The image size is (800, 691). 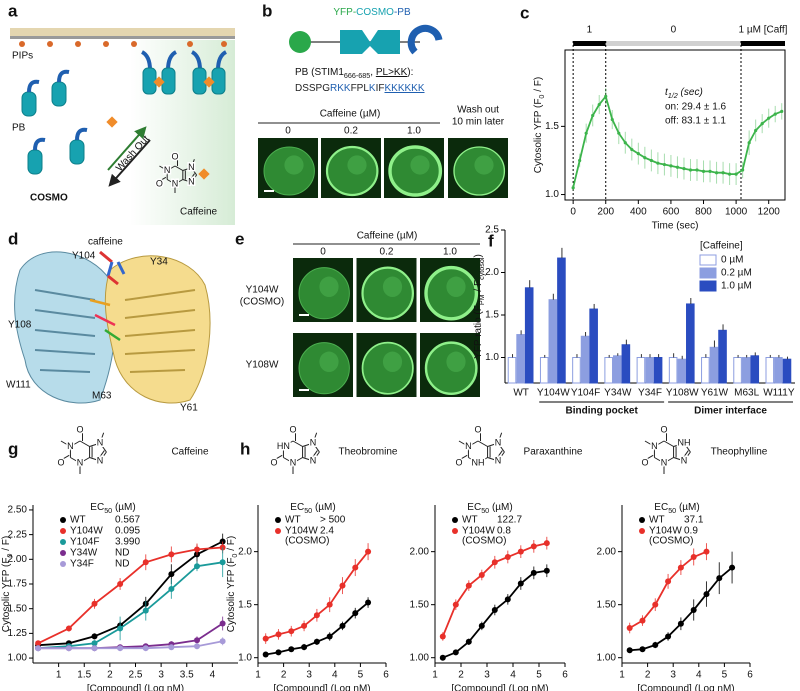 I want to click on stimulus-bar, so click(x=589, y=43).